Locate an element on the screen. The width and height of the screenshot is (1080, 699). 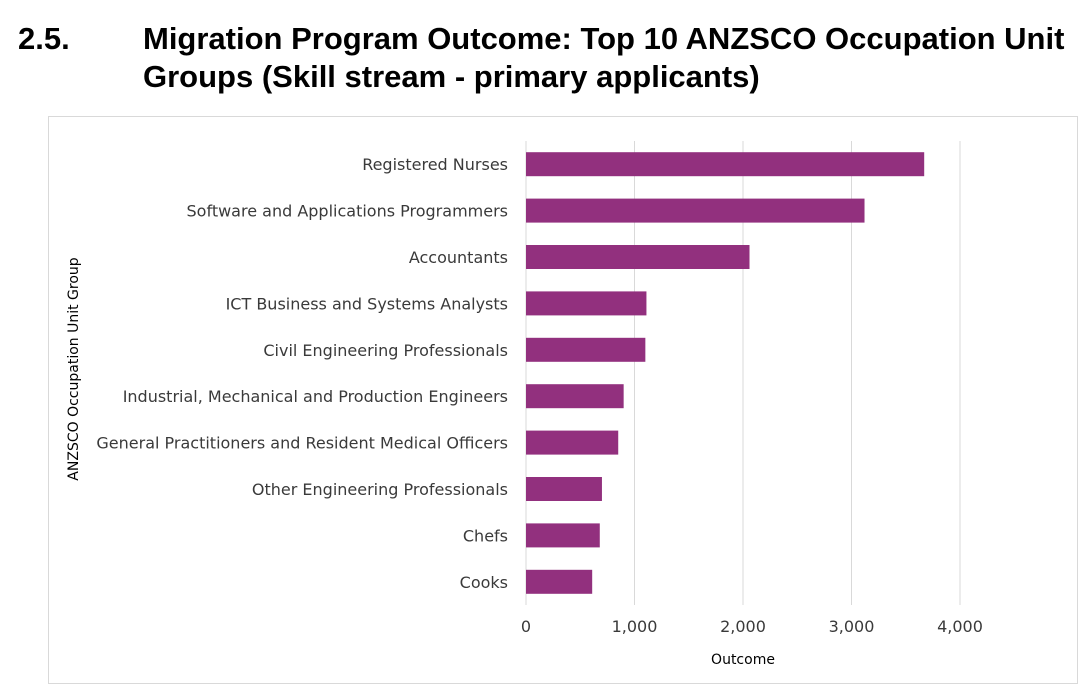
category-label-2: Software and Applications Programmers is located at coordinates (347, 211).